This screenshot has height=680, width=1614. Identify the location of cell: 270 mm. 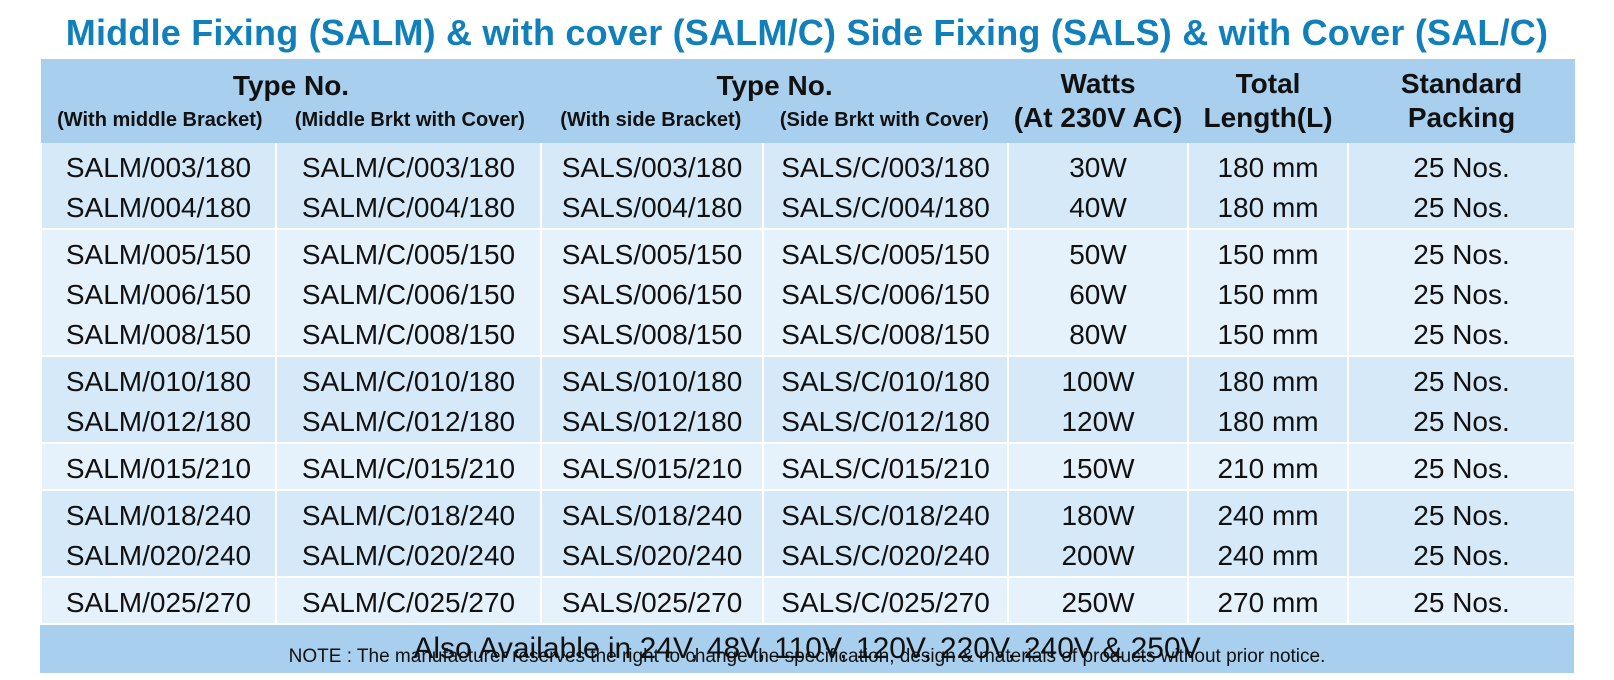
(1268, 602).